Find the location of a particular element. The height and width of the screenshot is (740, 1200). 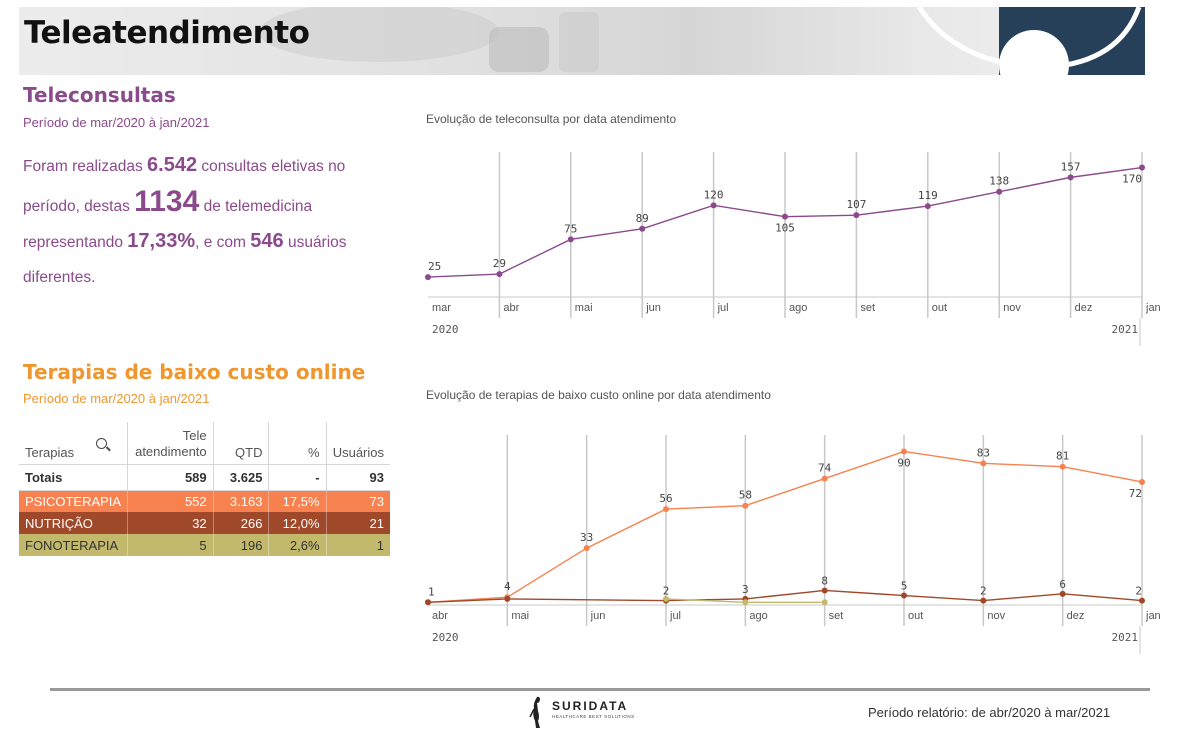

summary-text: usuários diferentes. is located at coordinates (185, 260).